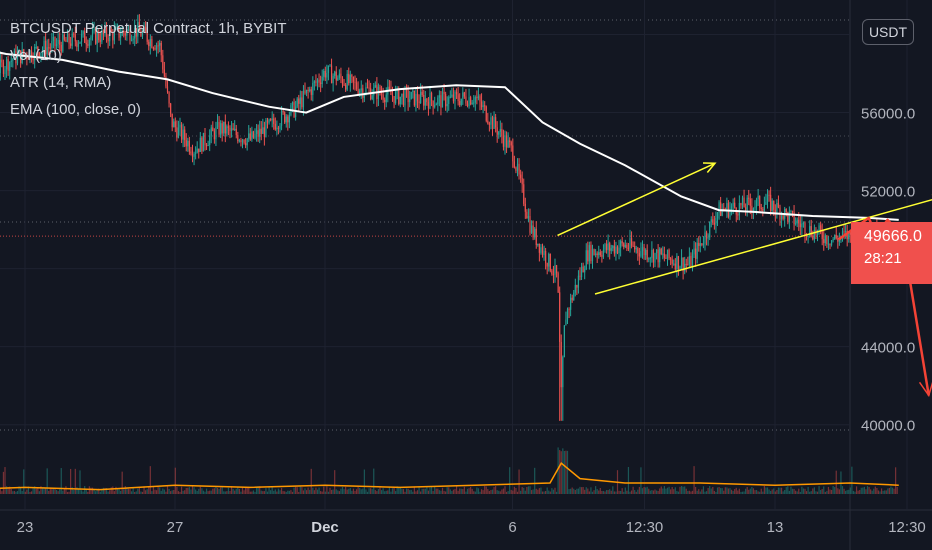 The image size is (932, 550). Describe the element at coordinates (893, 236) in the screenshot. I see `last-price-value: 49666.0` at that location.